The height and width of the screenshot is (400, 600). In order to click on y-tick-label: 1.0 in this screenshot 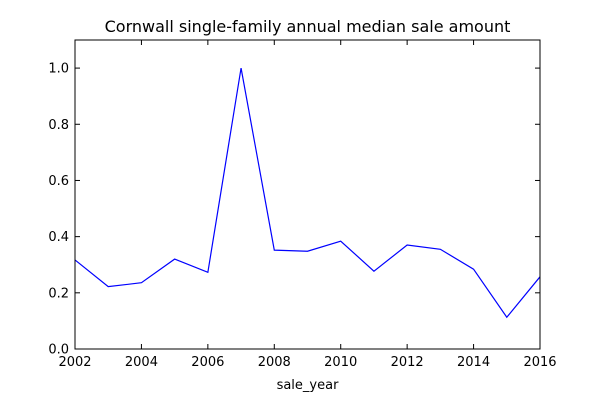, I will do `click(58, 69)`.